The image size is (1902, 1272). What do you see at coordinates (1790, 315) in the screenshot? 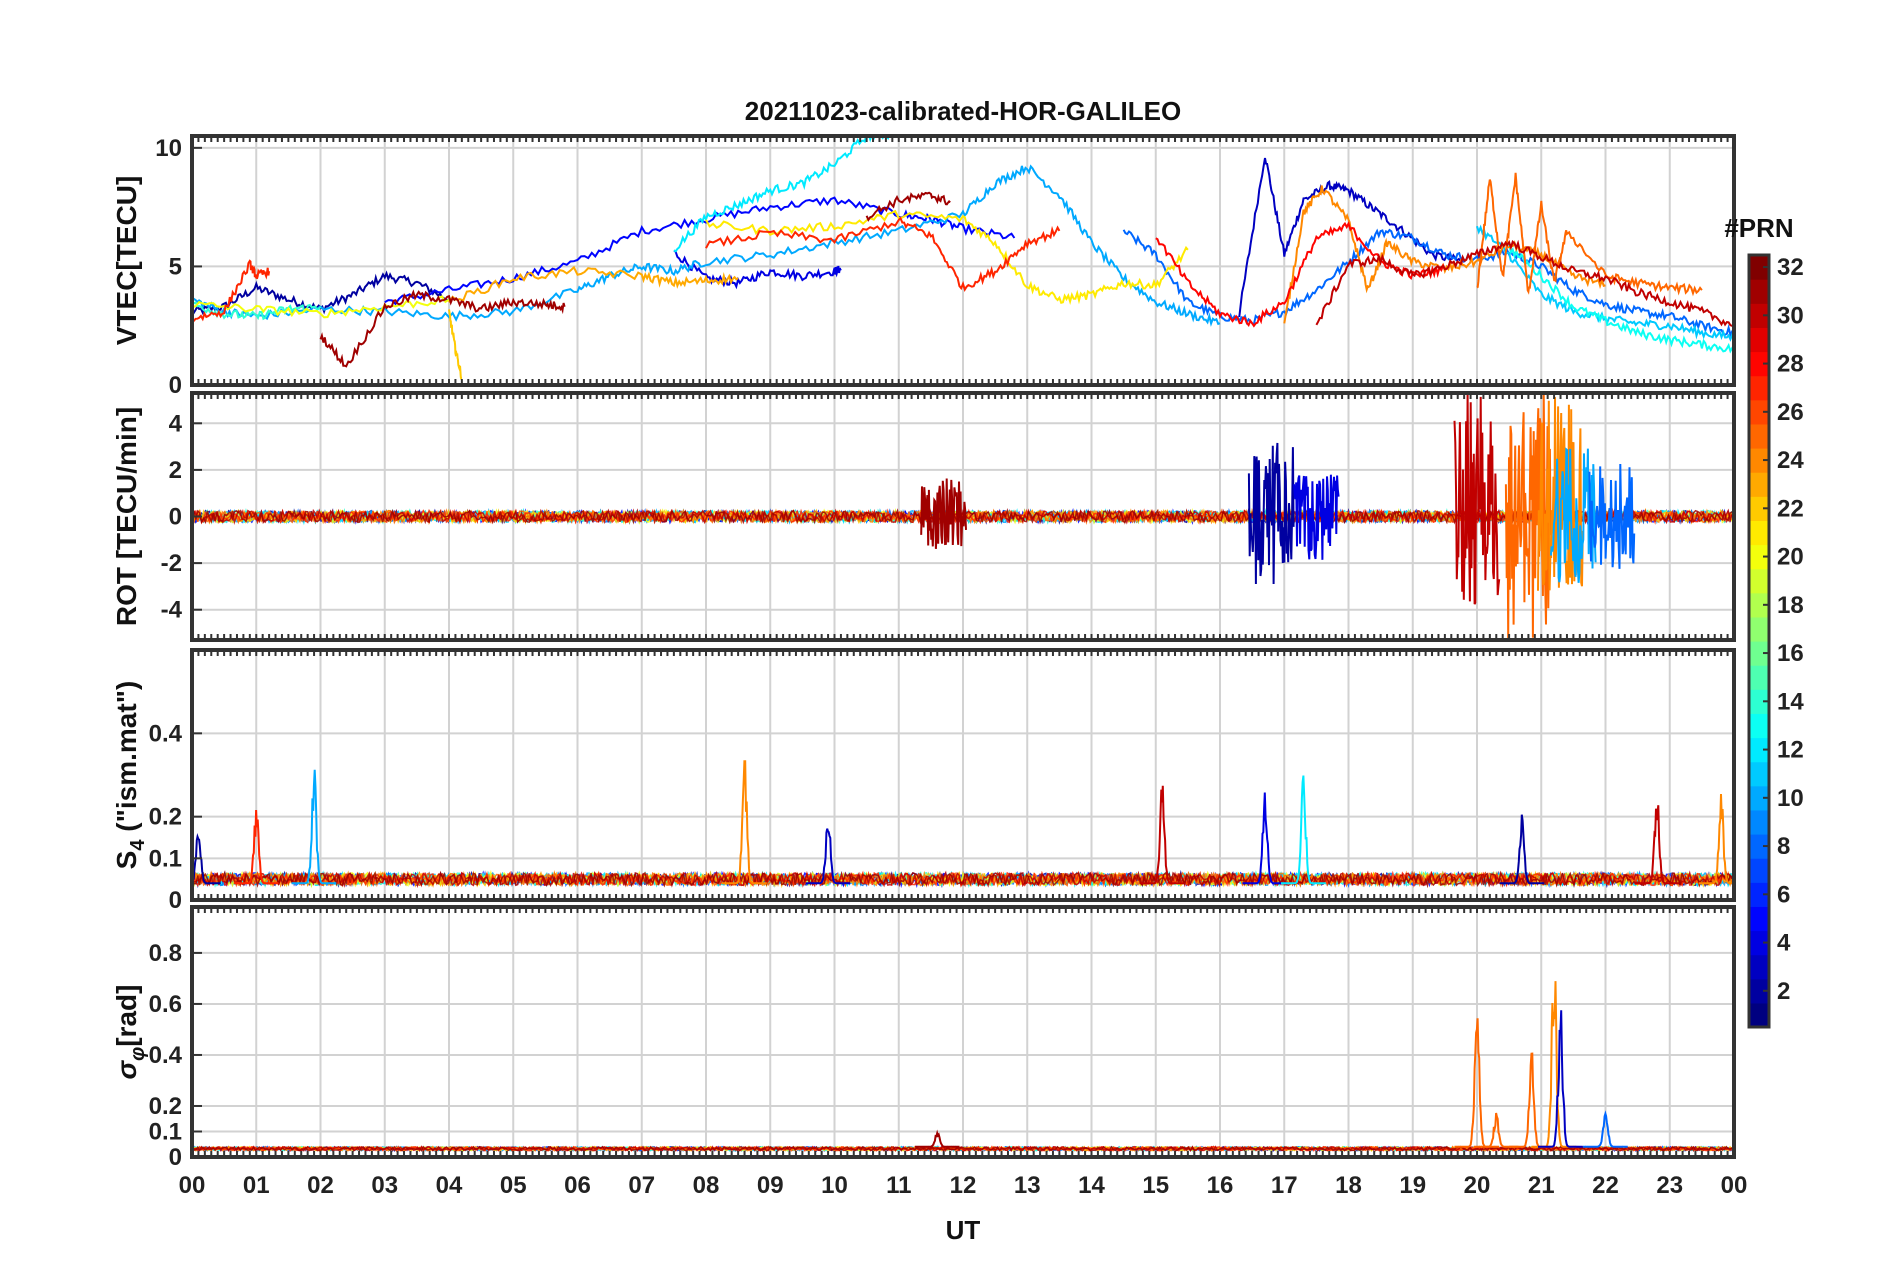
I see `colorbar-tick-label: 30` at bounding box center [1790, 315].